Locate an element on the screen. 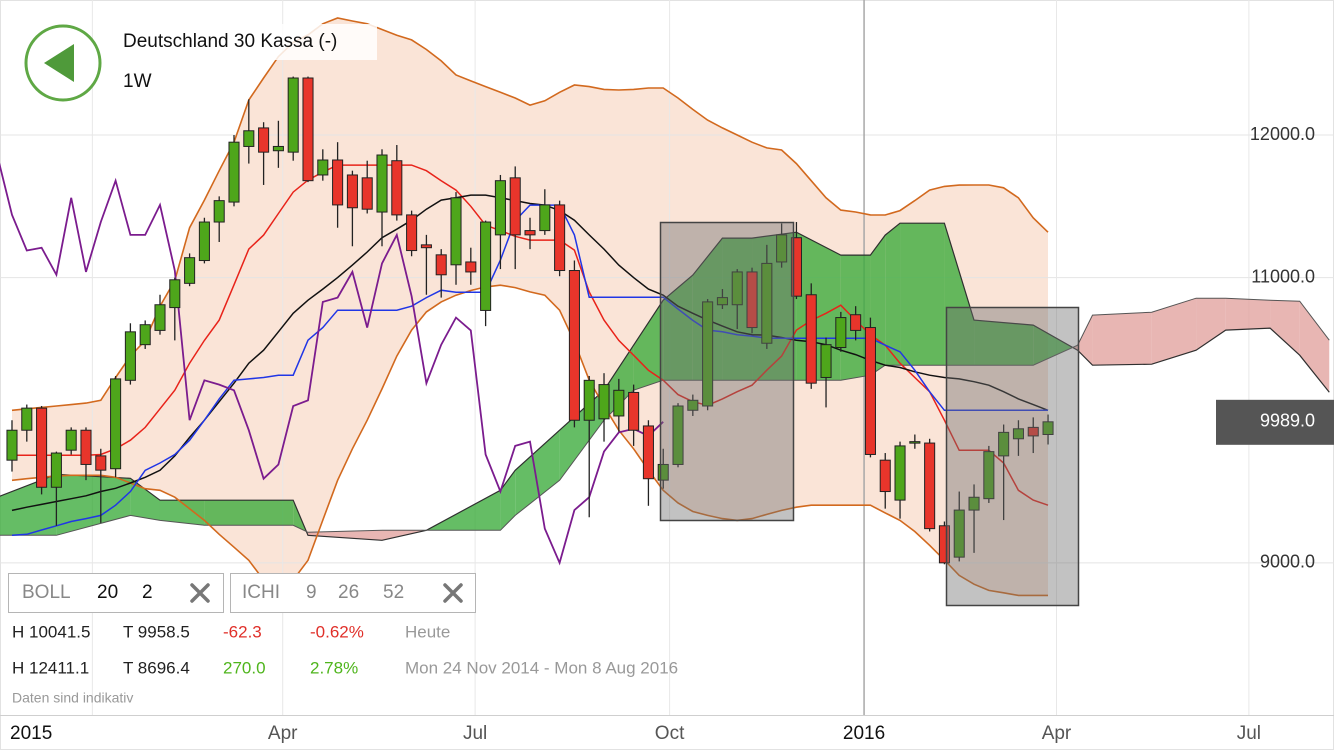 The image size is (1334, 750). x-tick-label: 2016 is located at coordinates (864, 733).